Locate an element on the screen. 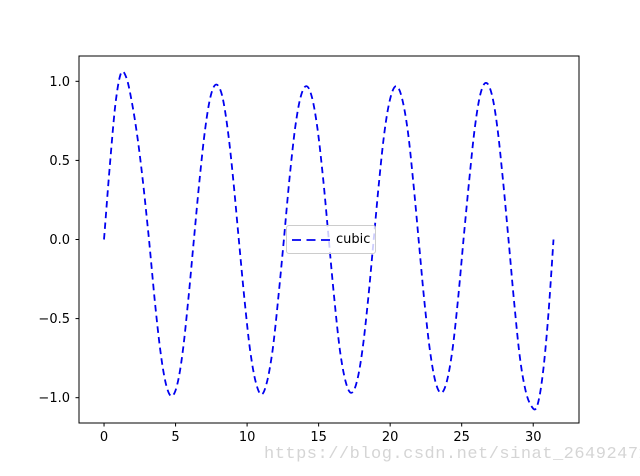 Image resolution: width=640 pixels, height=476 pixels. y-tick-label: −0.5 is located at coordinates (54, 319).